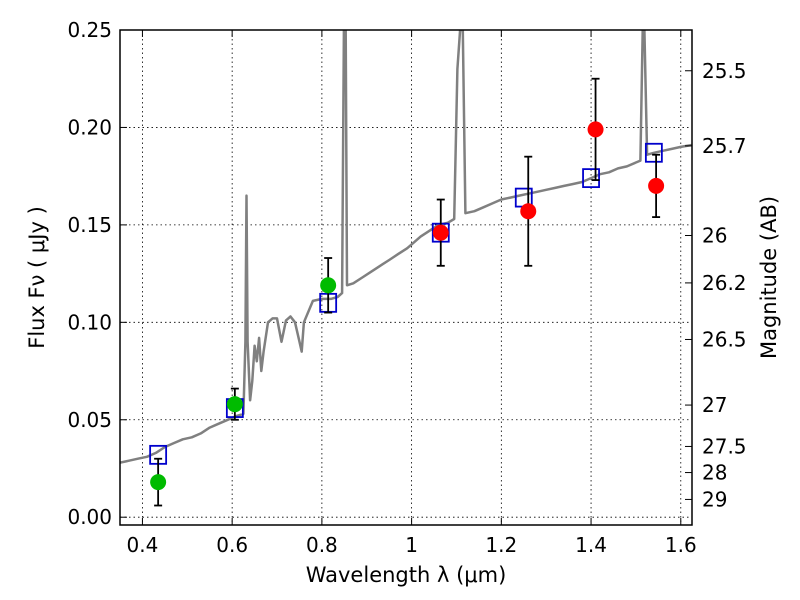  I want to click on y2-tick-label: 26.2, so click(724, 283).